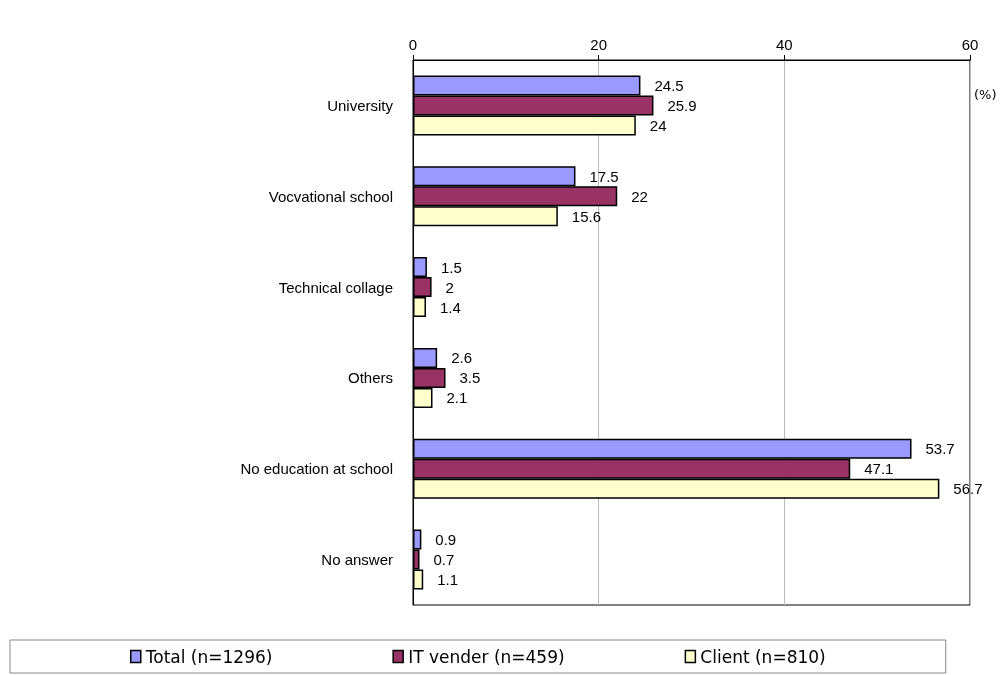 This screenshot has height=675, width=1007. I want to click on legend-label: IT vender (n=459), so click(486, 656).